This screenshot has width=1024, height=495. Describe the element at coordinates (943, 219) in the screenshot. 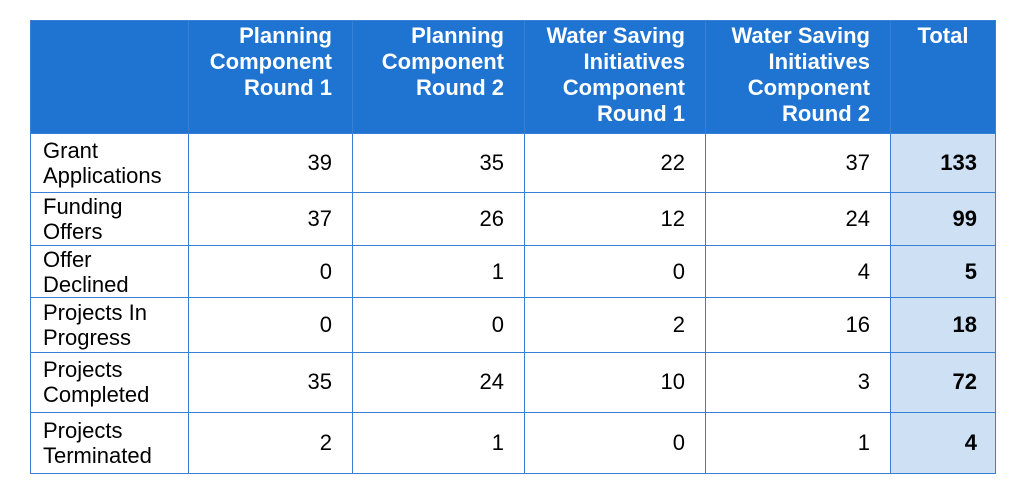

I see `total-cell: 99` at that location.